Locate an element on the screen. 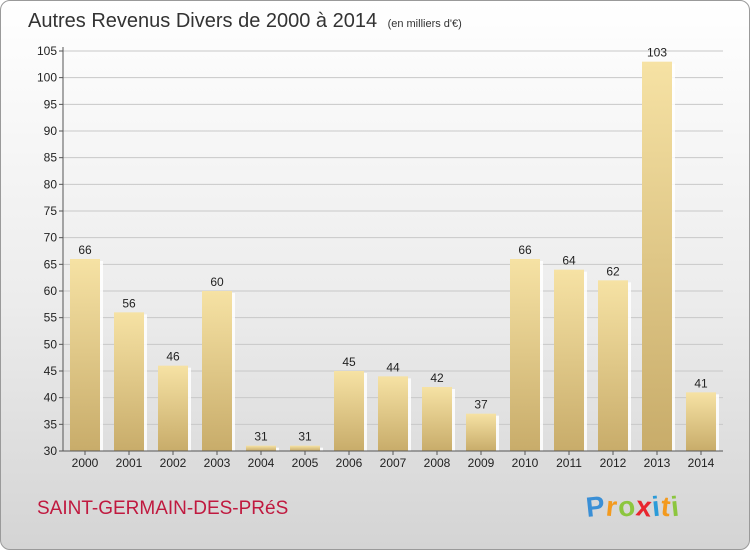  y-tick-label: 30 is located at coordinates (51, 451).